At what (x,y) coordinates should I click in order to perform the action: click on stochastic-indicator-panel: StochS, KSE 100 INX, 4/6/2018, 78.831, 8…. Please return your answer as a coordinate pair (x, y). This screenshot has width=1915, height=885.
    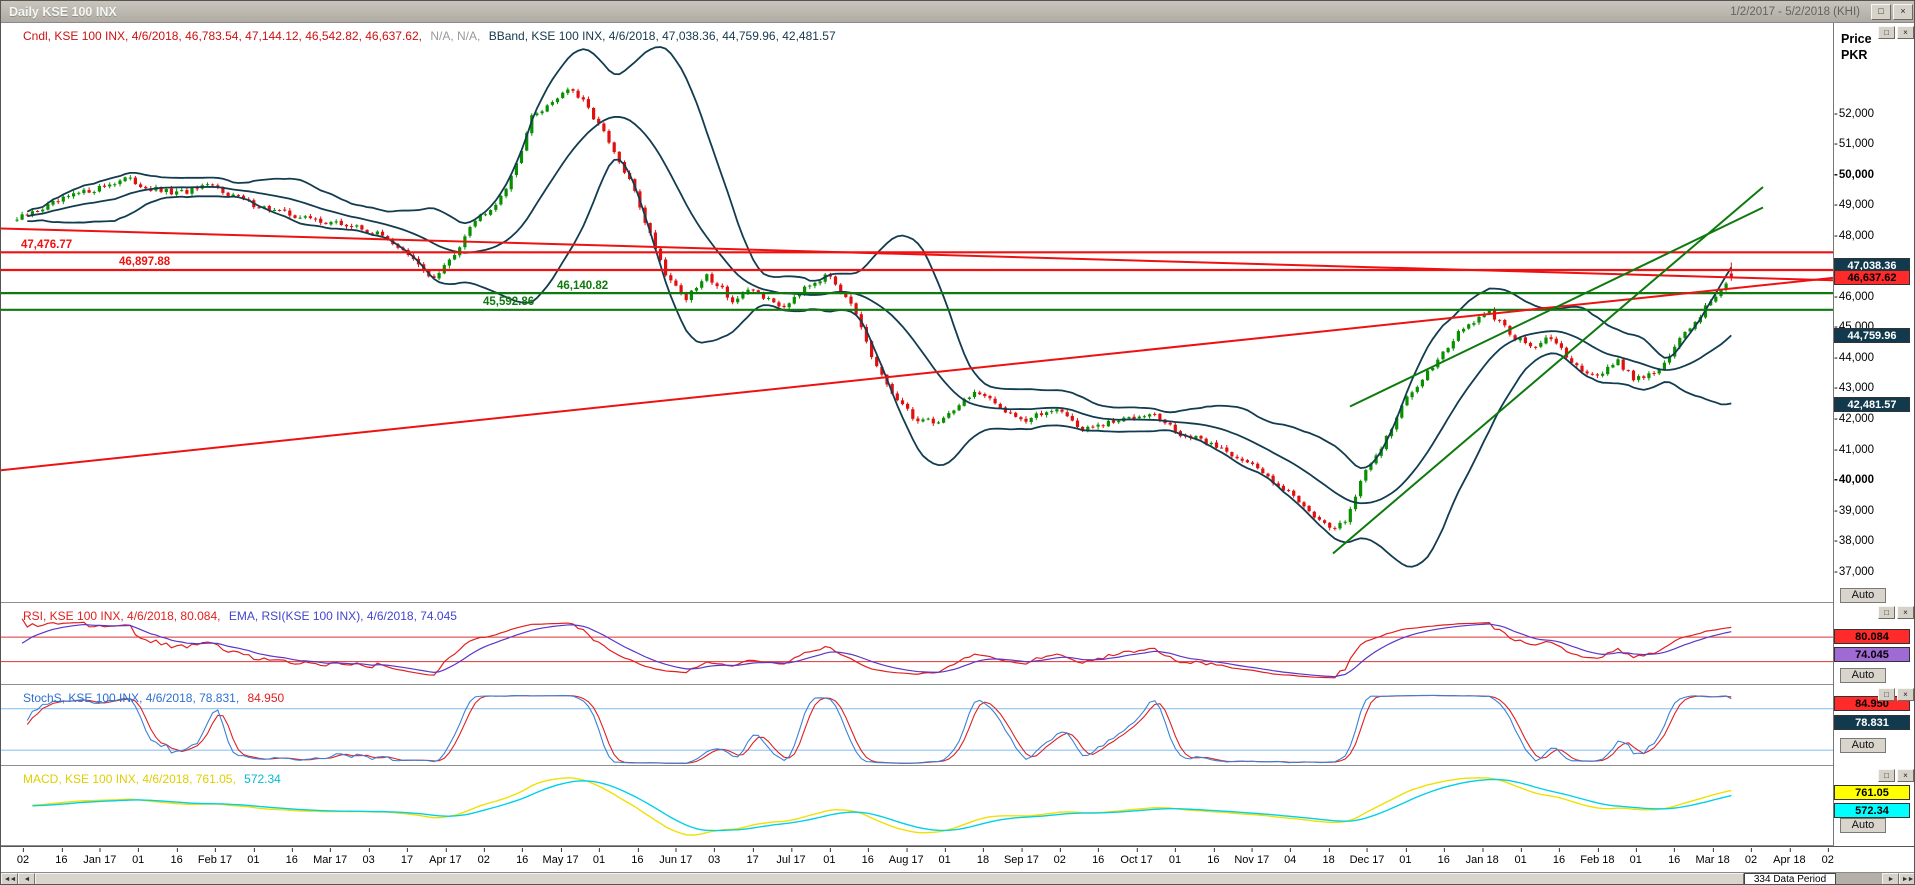
    Looking at the image, I should click on (917, 725).